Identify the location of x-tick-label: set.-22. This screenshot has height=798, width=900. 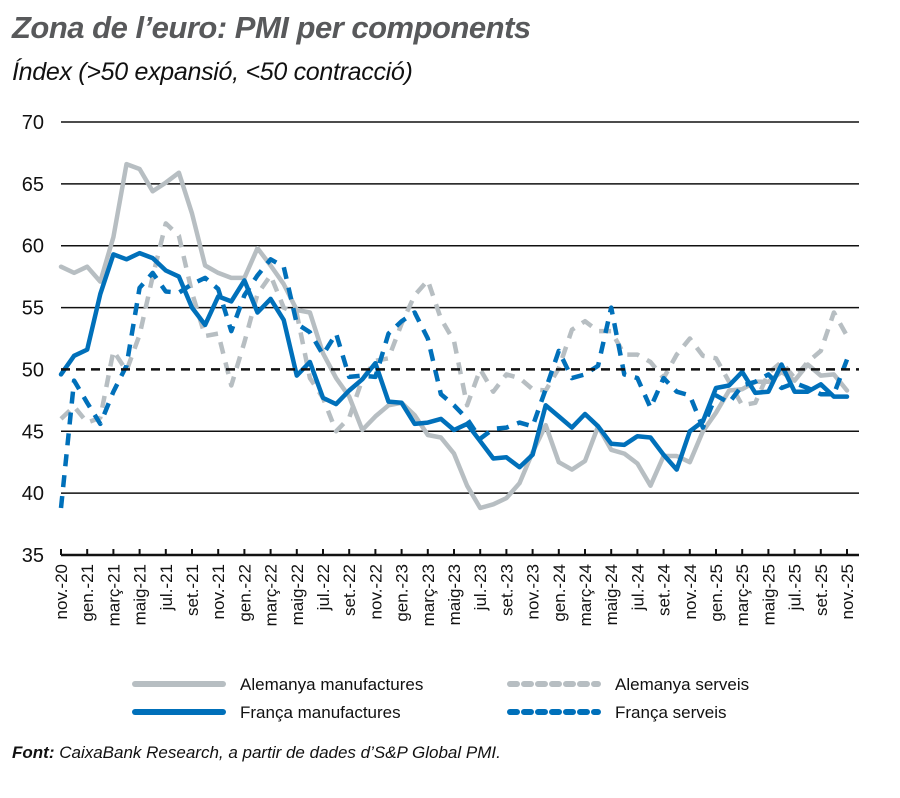
(349, 590).